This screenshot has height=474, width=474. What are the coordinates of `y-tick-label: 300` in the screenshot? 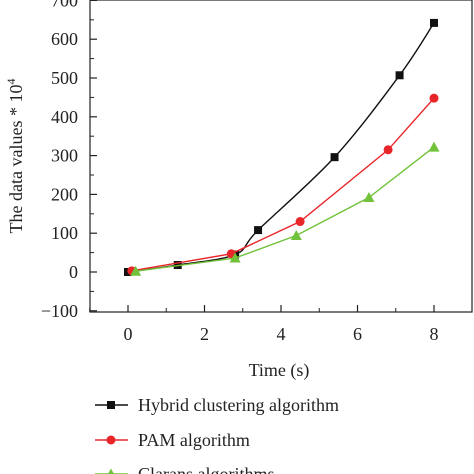 It's located at (64, 156).